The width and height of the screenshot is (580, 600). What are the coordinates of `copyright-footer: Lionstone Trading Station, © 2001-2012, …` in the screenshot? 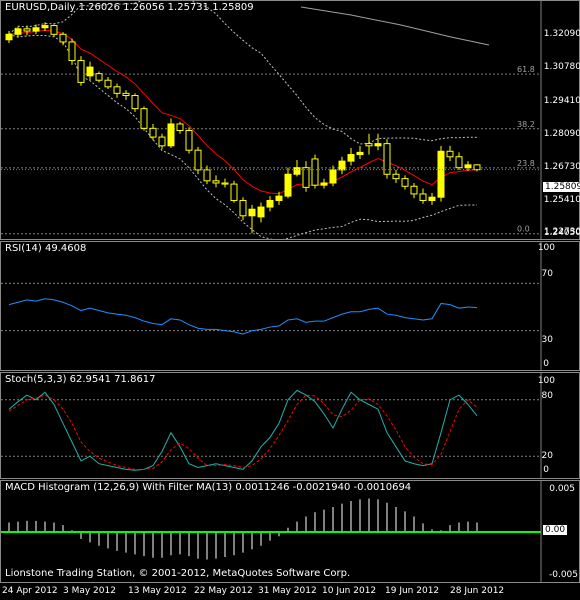 It's located at (178, 573).